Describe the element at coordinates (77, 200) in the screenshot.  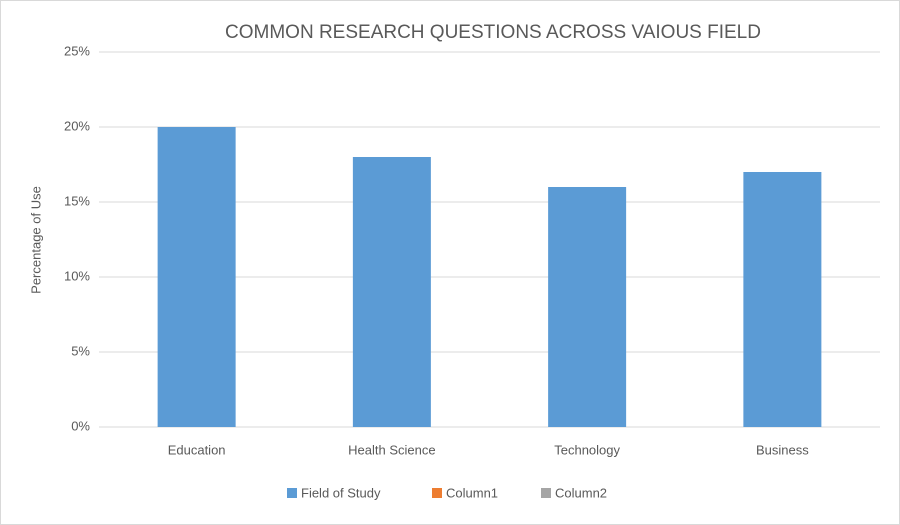
I see `y-tick-label: 15%` at that location.